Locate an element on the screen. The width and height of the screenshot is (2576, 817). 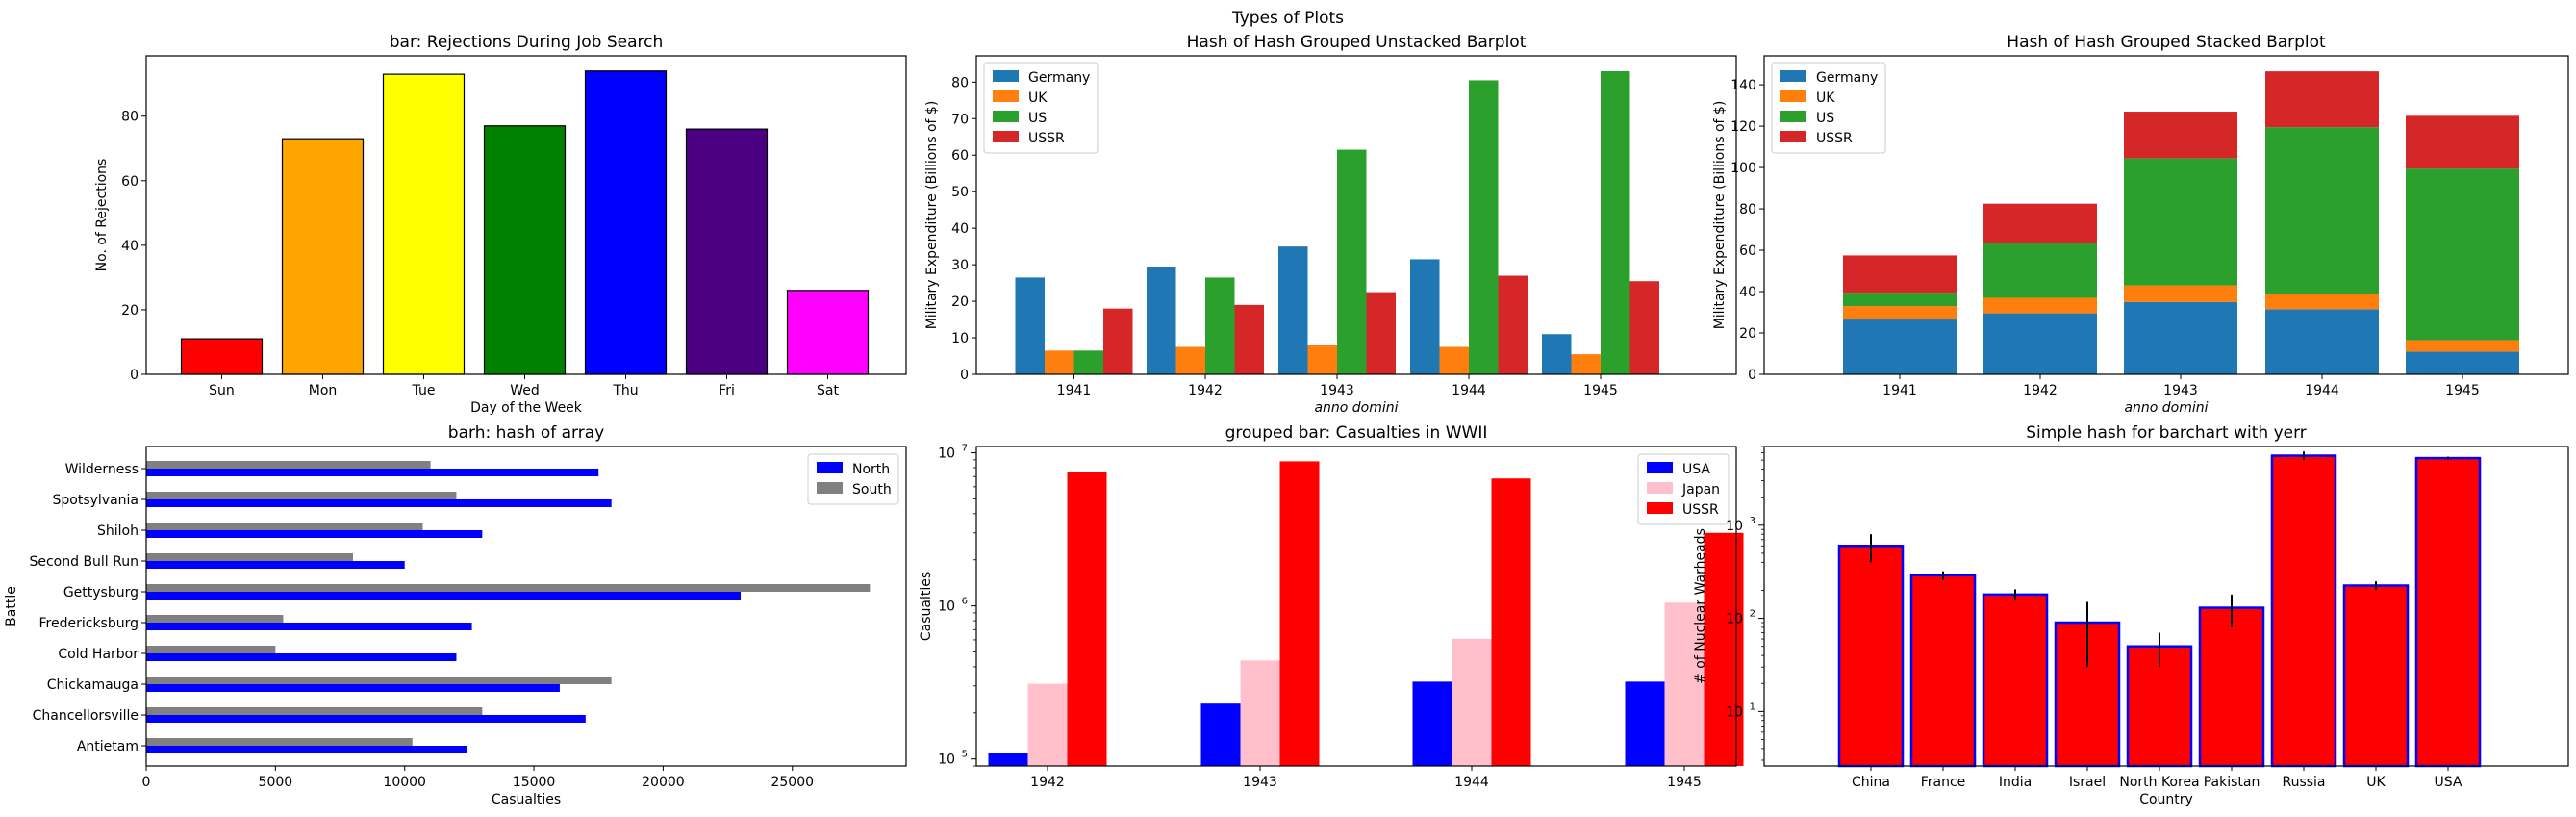
chart-title: Hash of Hash Grouped Stacked Barplot is located at coordinates (2166, 42).